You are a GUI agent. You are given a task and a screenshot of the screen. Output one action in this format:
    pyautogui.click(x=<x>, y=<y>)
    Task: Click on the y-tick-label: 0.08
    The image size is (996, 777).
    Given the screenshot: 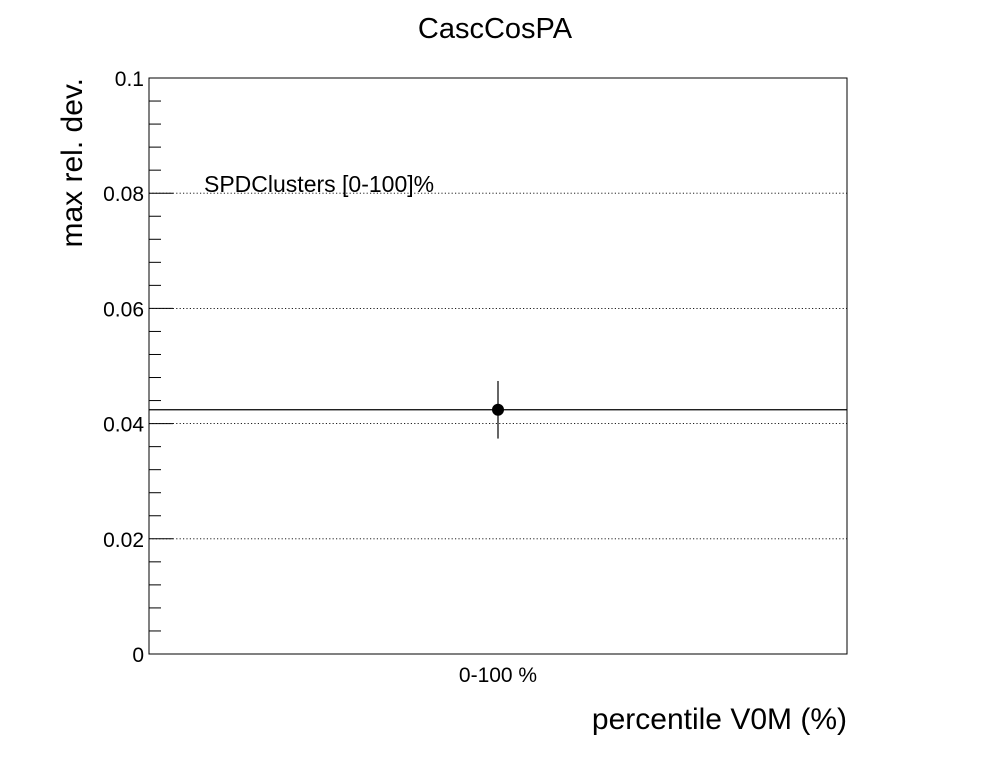 What is the action you would take?
    pyautogui.click(x=123, y=194)
    